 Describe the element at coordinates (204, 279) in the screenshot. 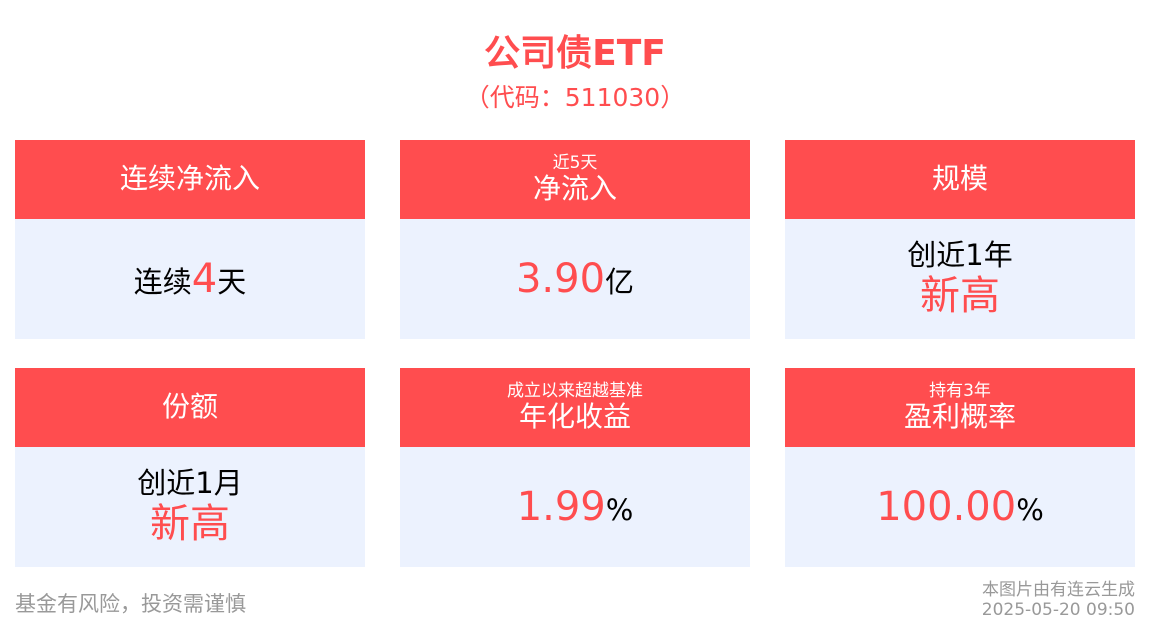

I see `value: 4` at that location.